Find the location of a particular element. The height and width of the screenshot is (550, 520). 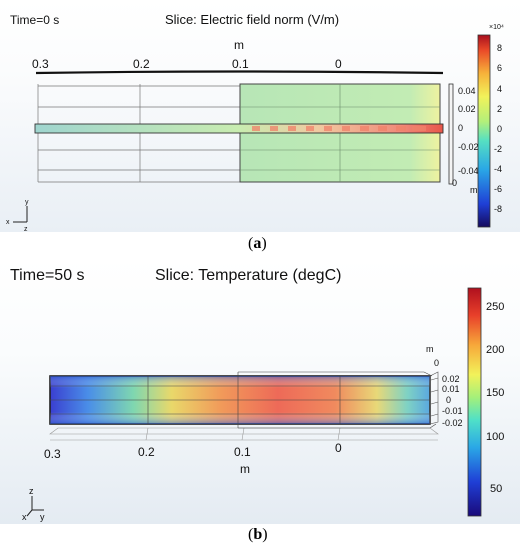

caption-letter: a is located at coordinates (257, 243).